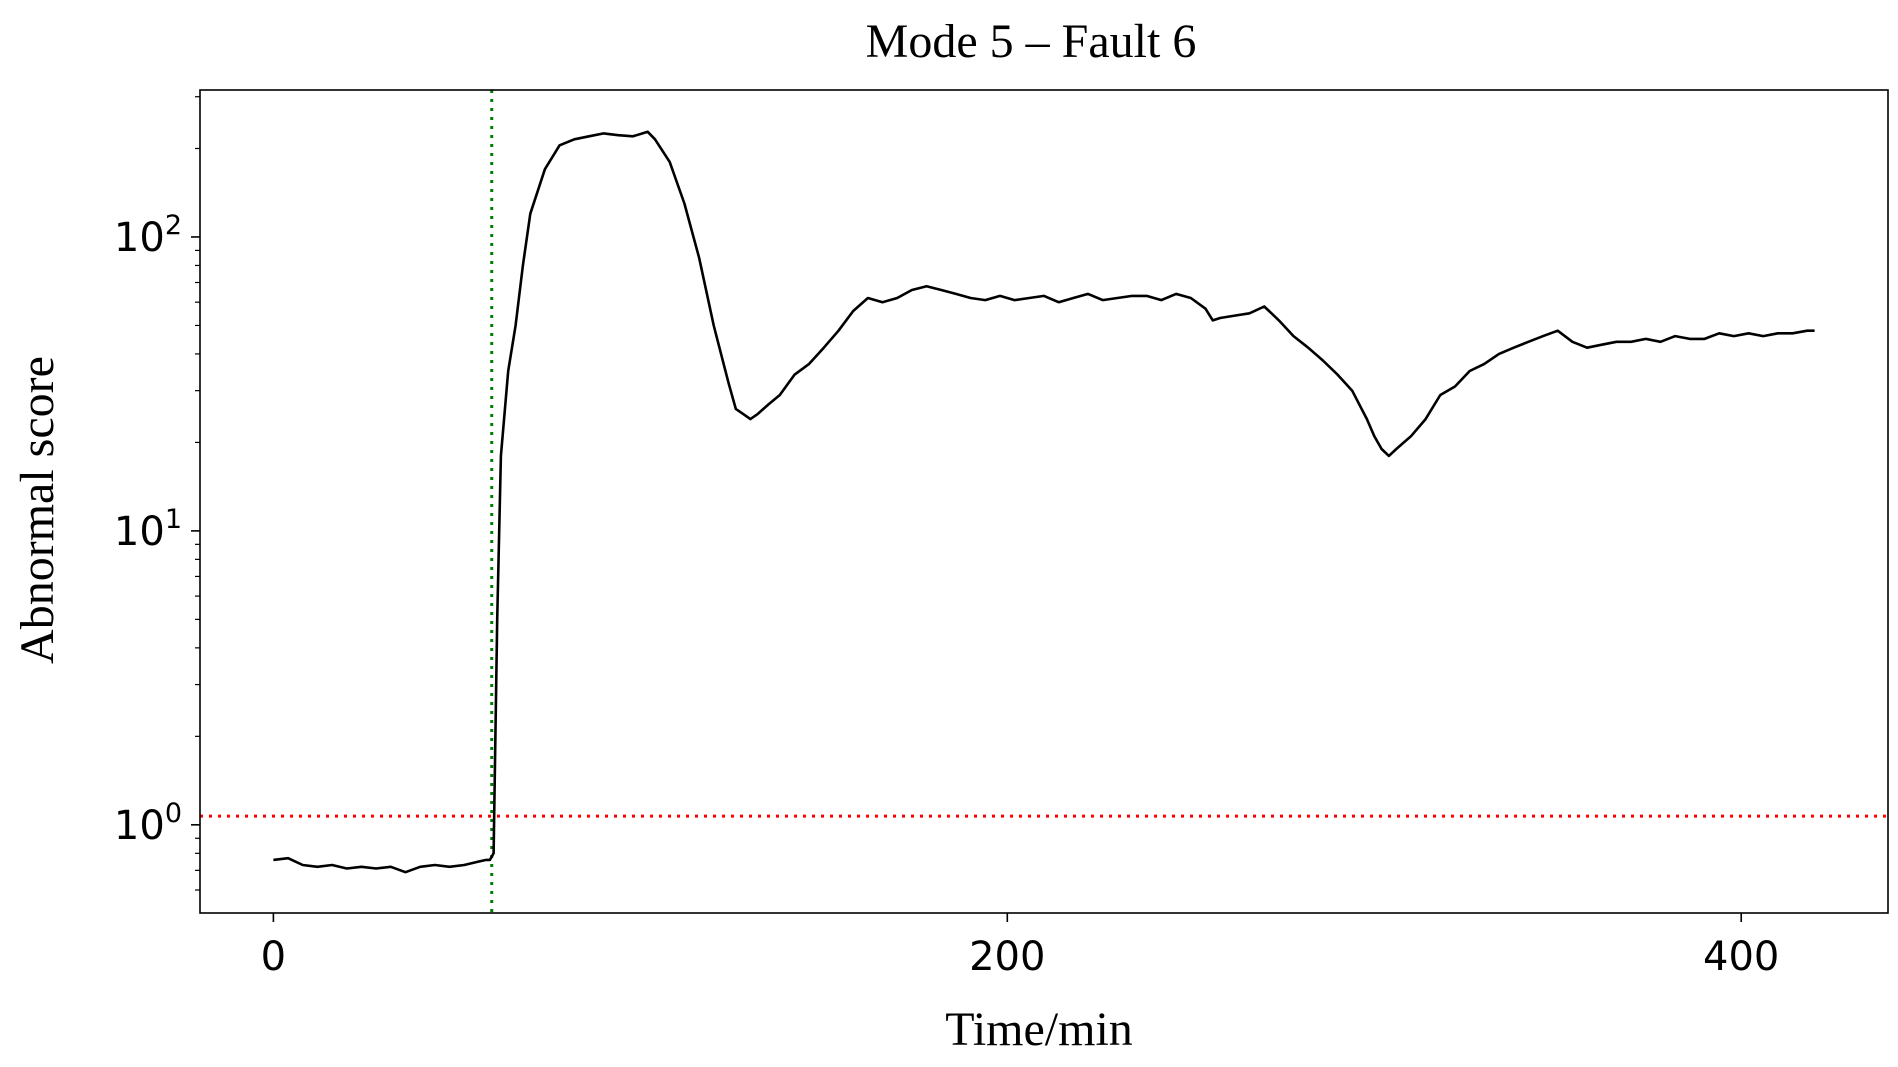 Image resolution: width=1898 pixels, height=1067 pixels. What do you see at coordinates (1007, 957) in the screenshot?
I see `x-tick-label: 200` at bounding box center [1007, 957].